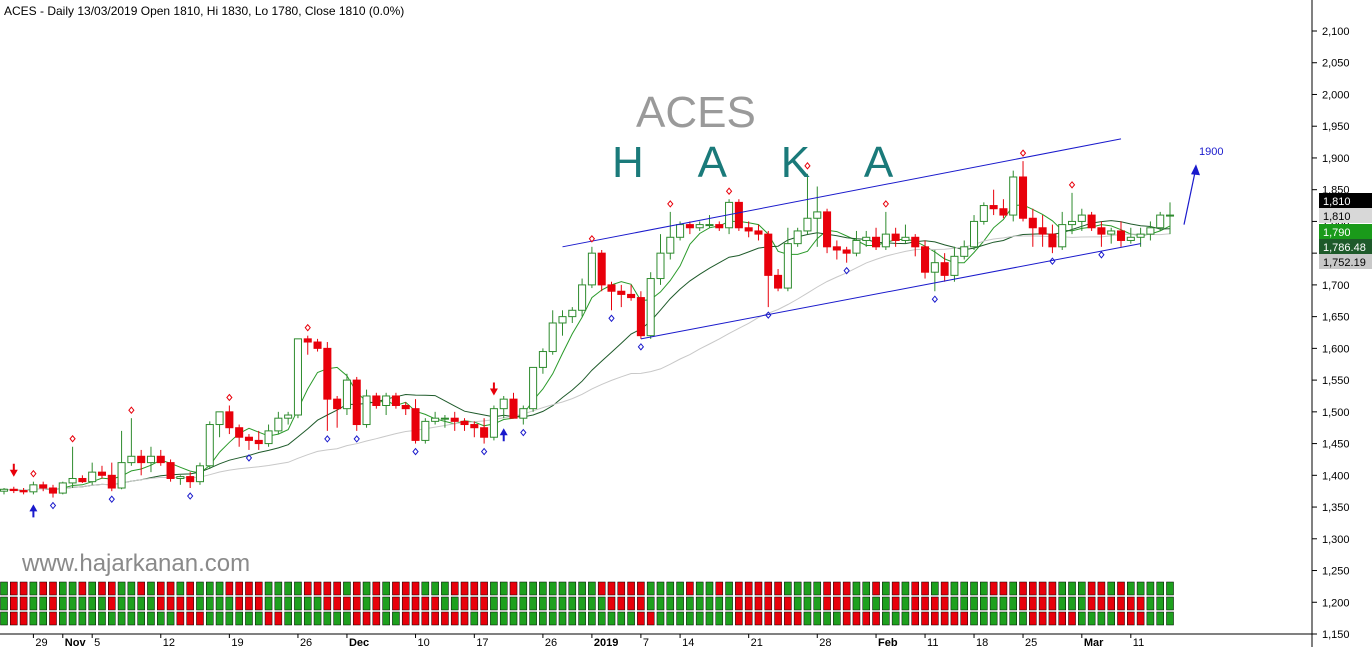  Describe the element at coordinates (1336, 286) in the screenshot. I see `y-tick-label: 1,700` at that location.